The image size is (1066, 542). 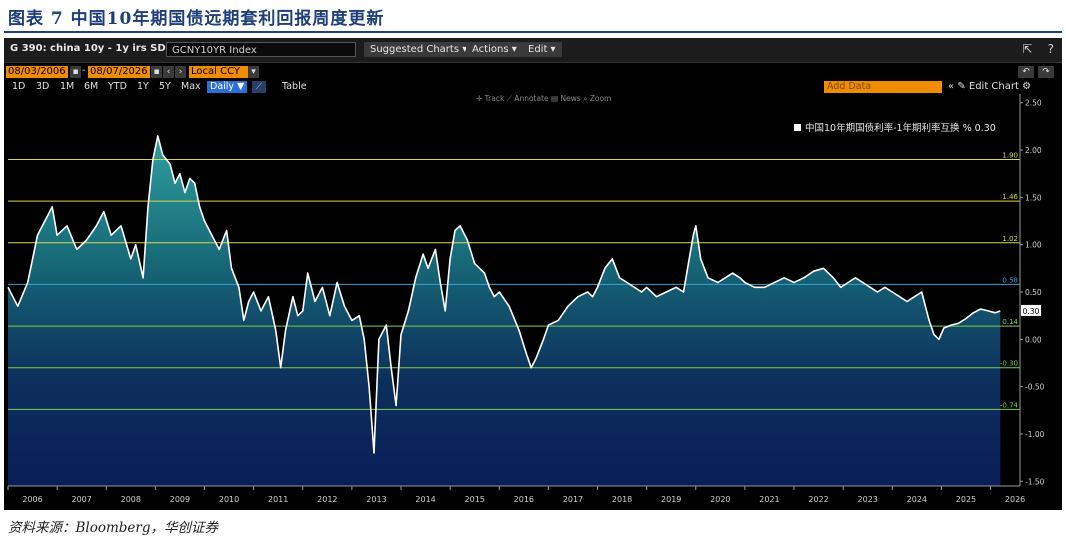 What do you see at coordinates (180, 72) in the screenshot?
I see `next-arrow-icon: ›` at bounding box center [180, 72].